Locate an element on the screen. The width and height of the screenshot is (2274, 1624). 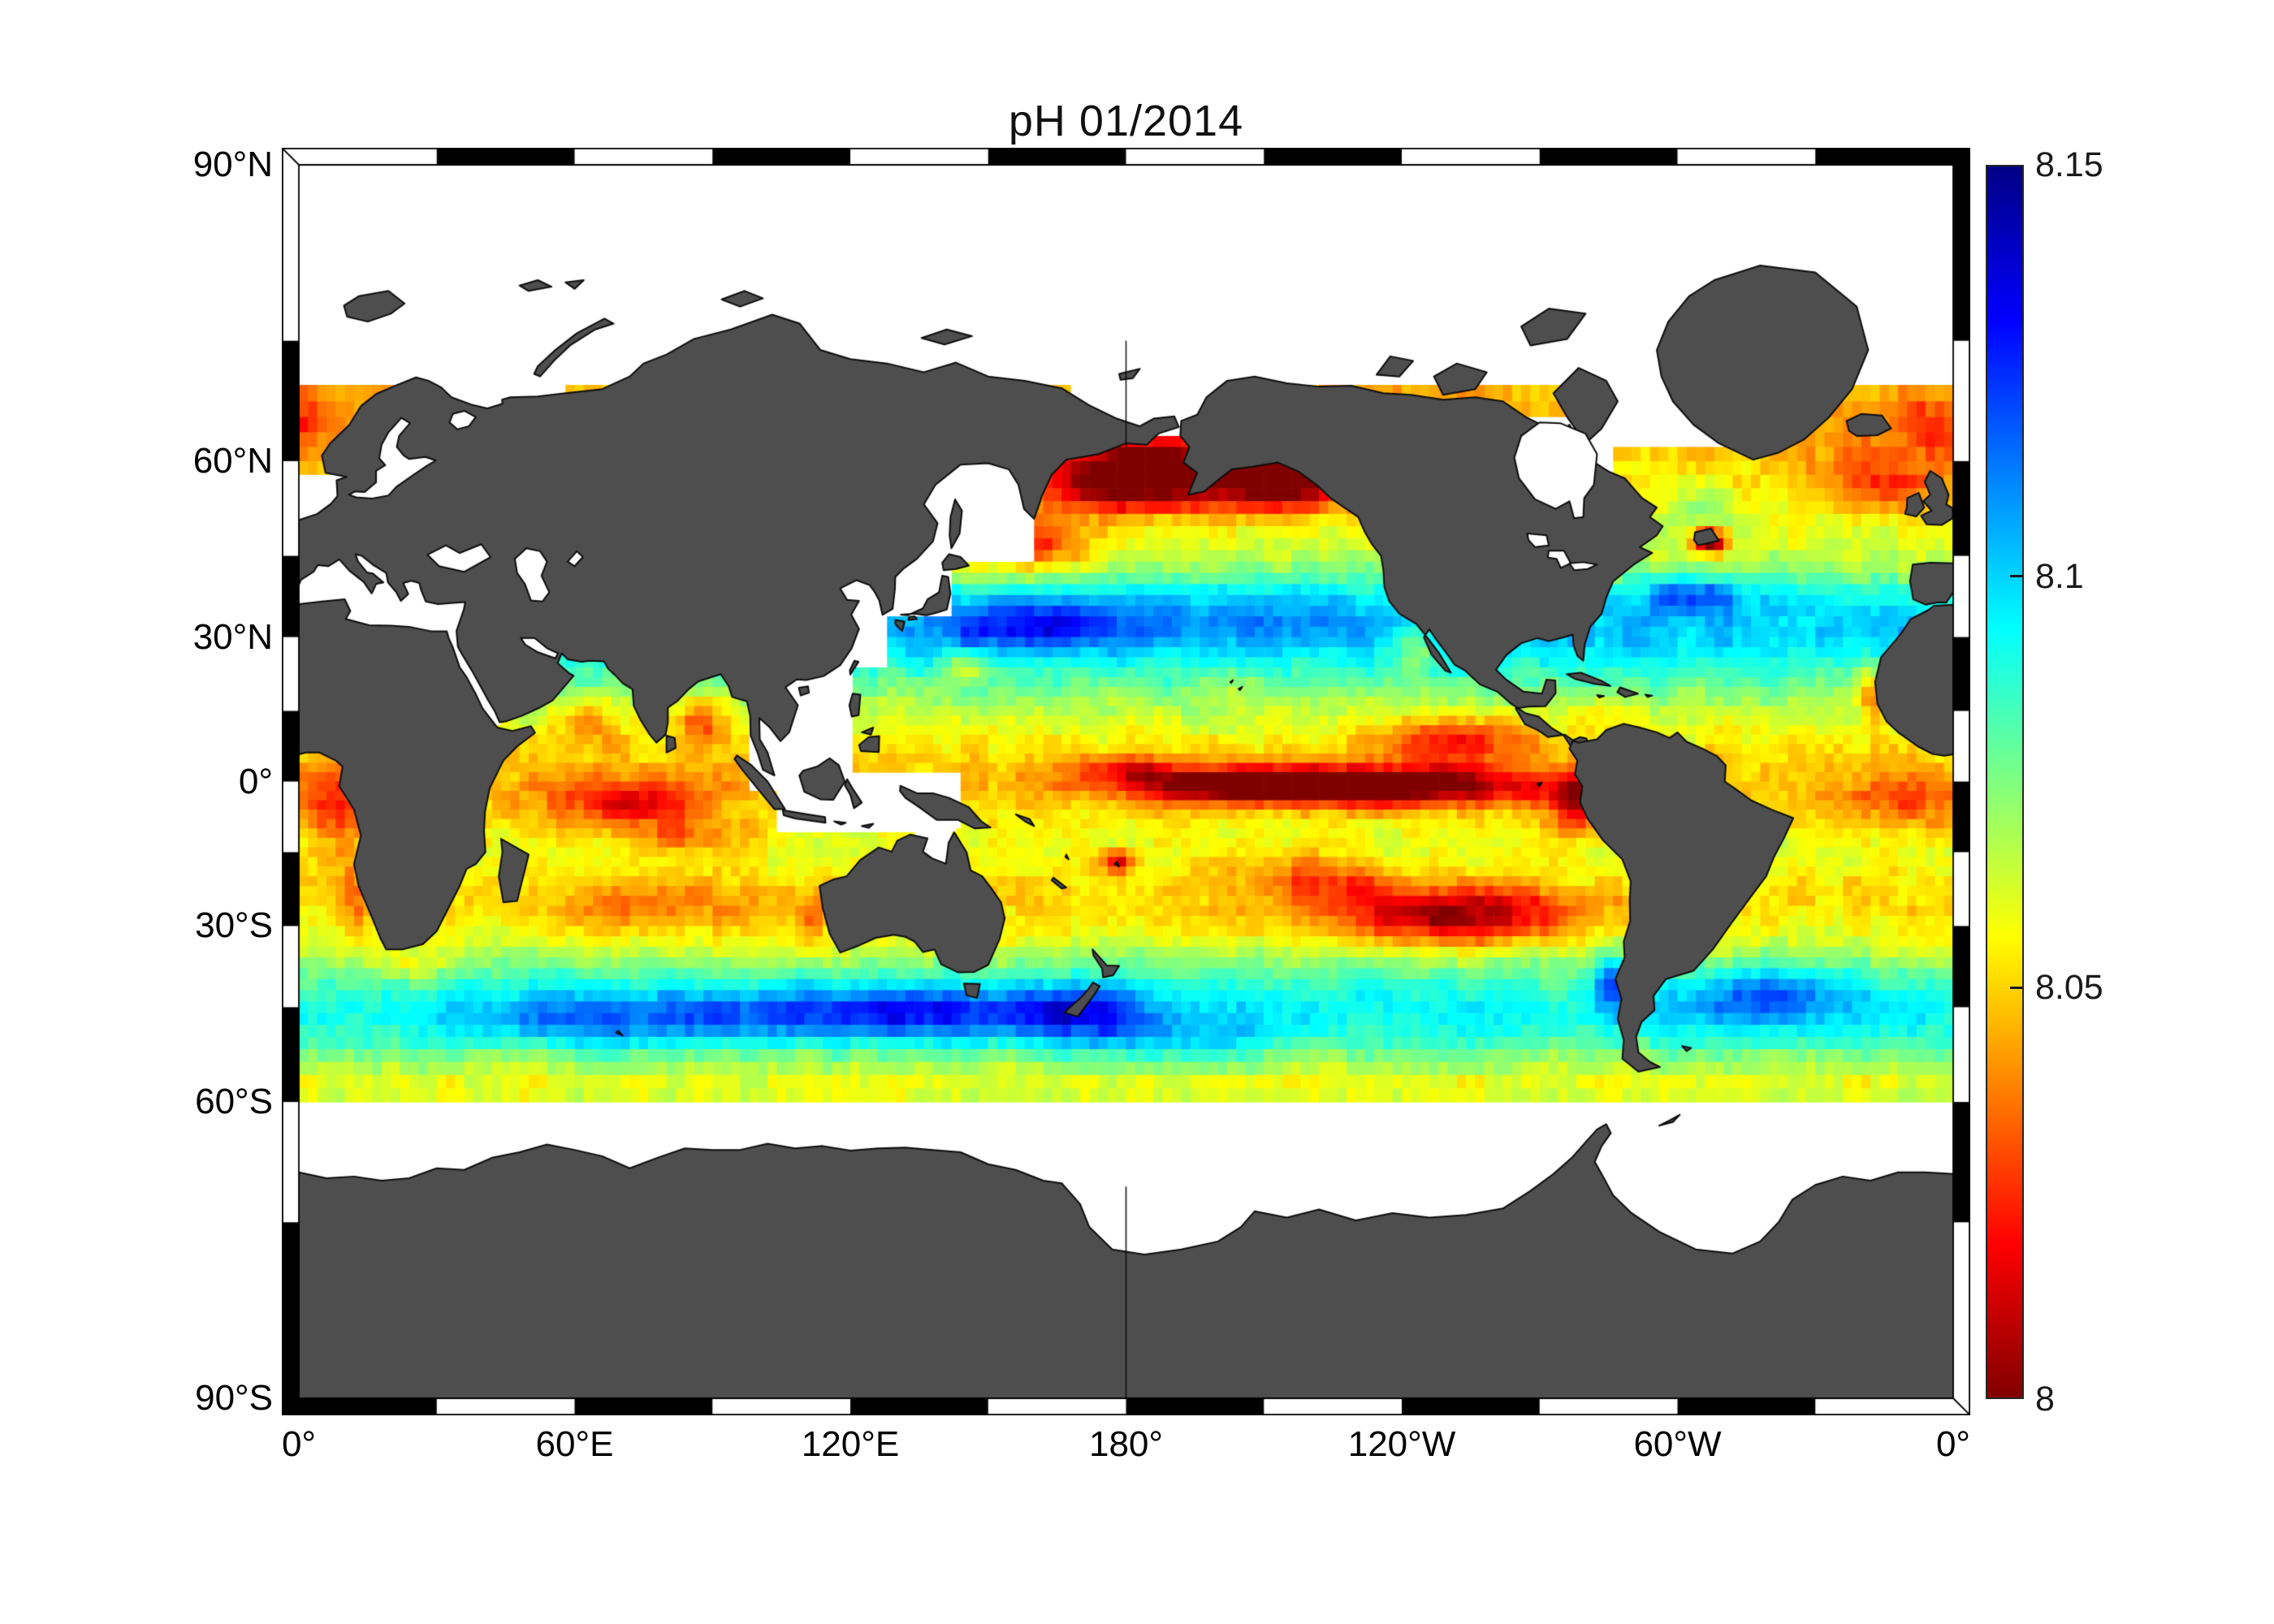
y-tick-label-60°N: 60°N is located at coordinates (233, 461).